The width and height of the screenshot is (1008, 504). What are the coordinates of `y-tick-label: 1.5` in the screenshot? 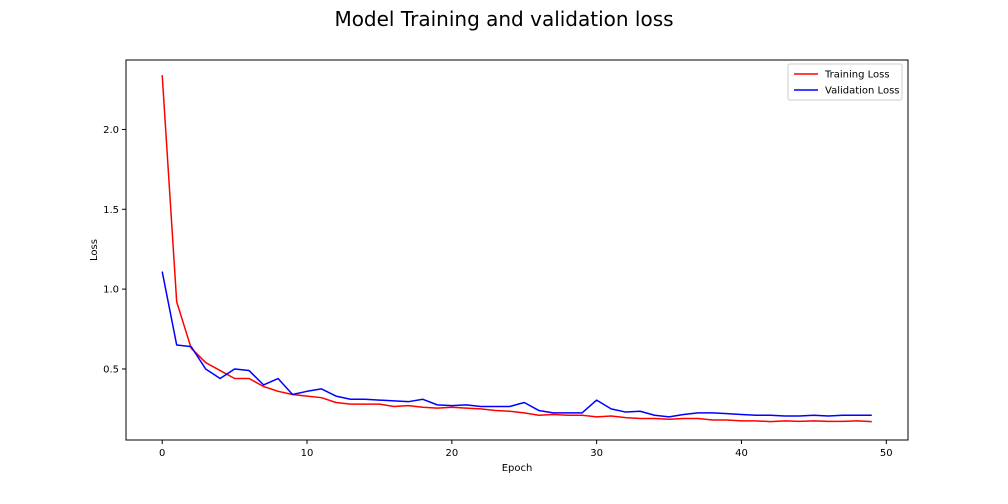 It's located at (111, 210).